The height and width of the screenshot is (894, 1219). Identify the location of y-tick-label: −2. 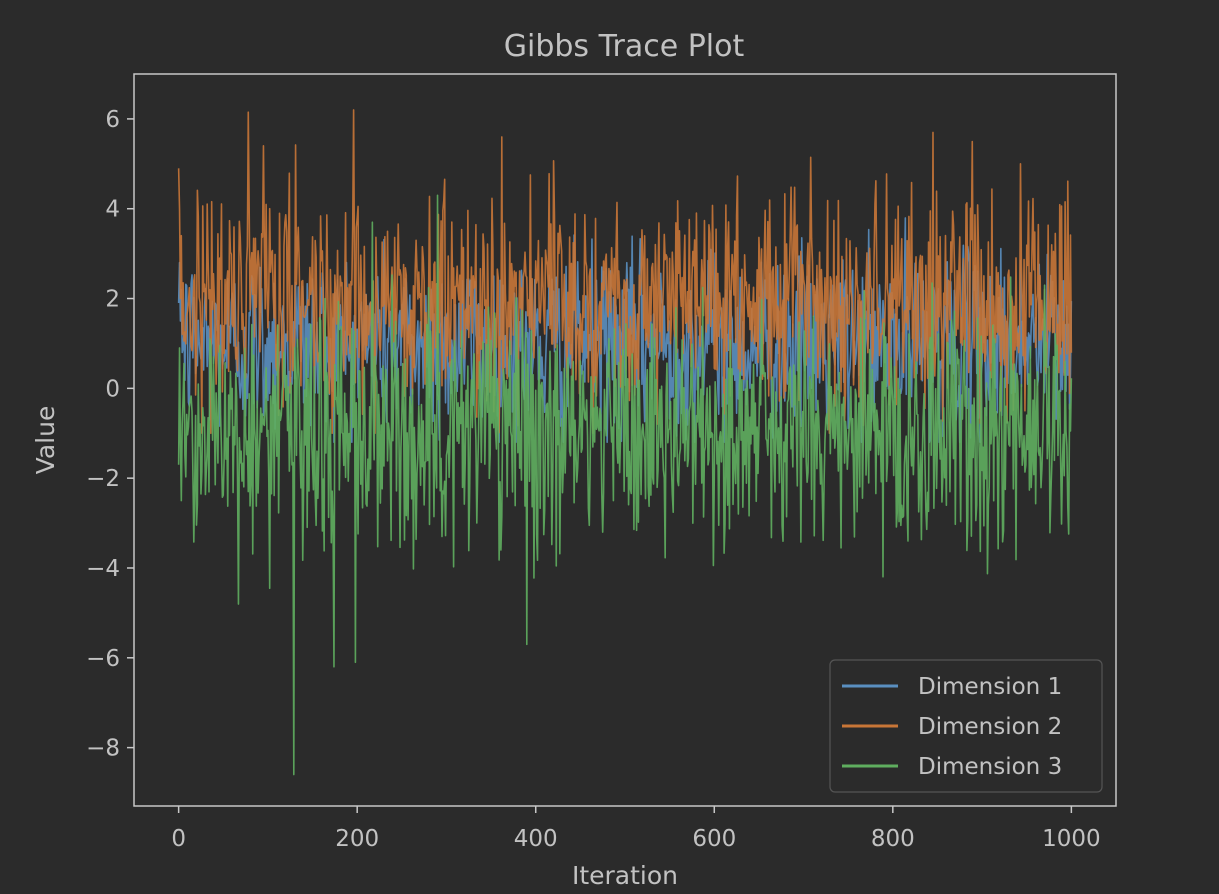
(103, 479).